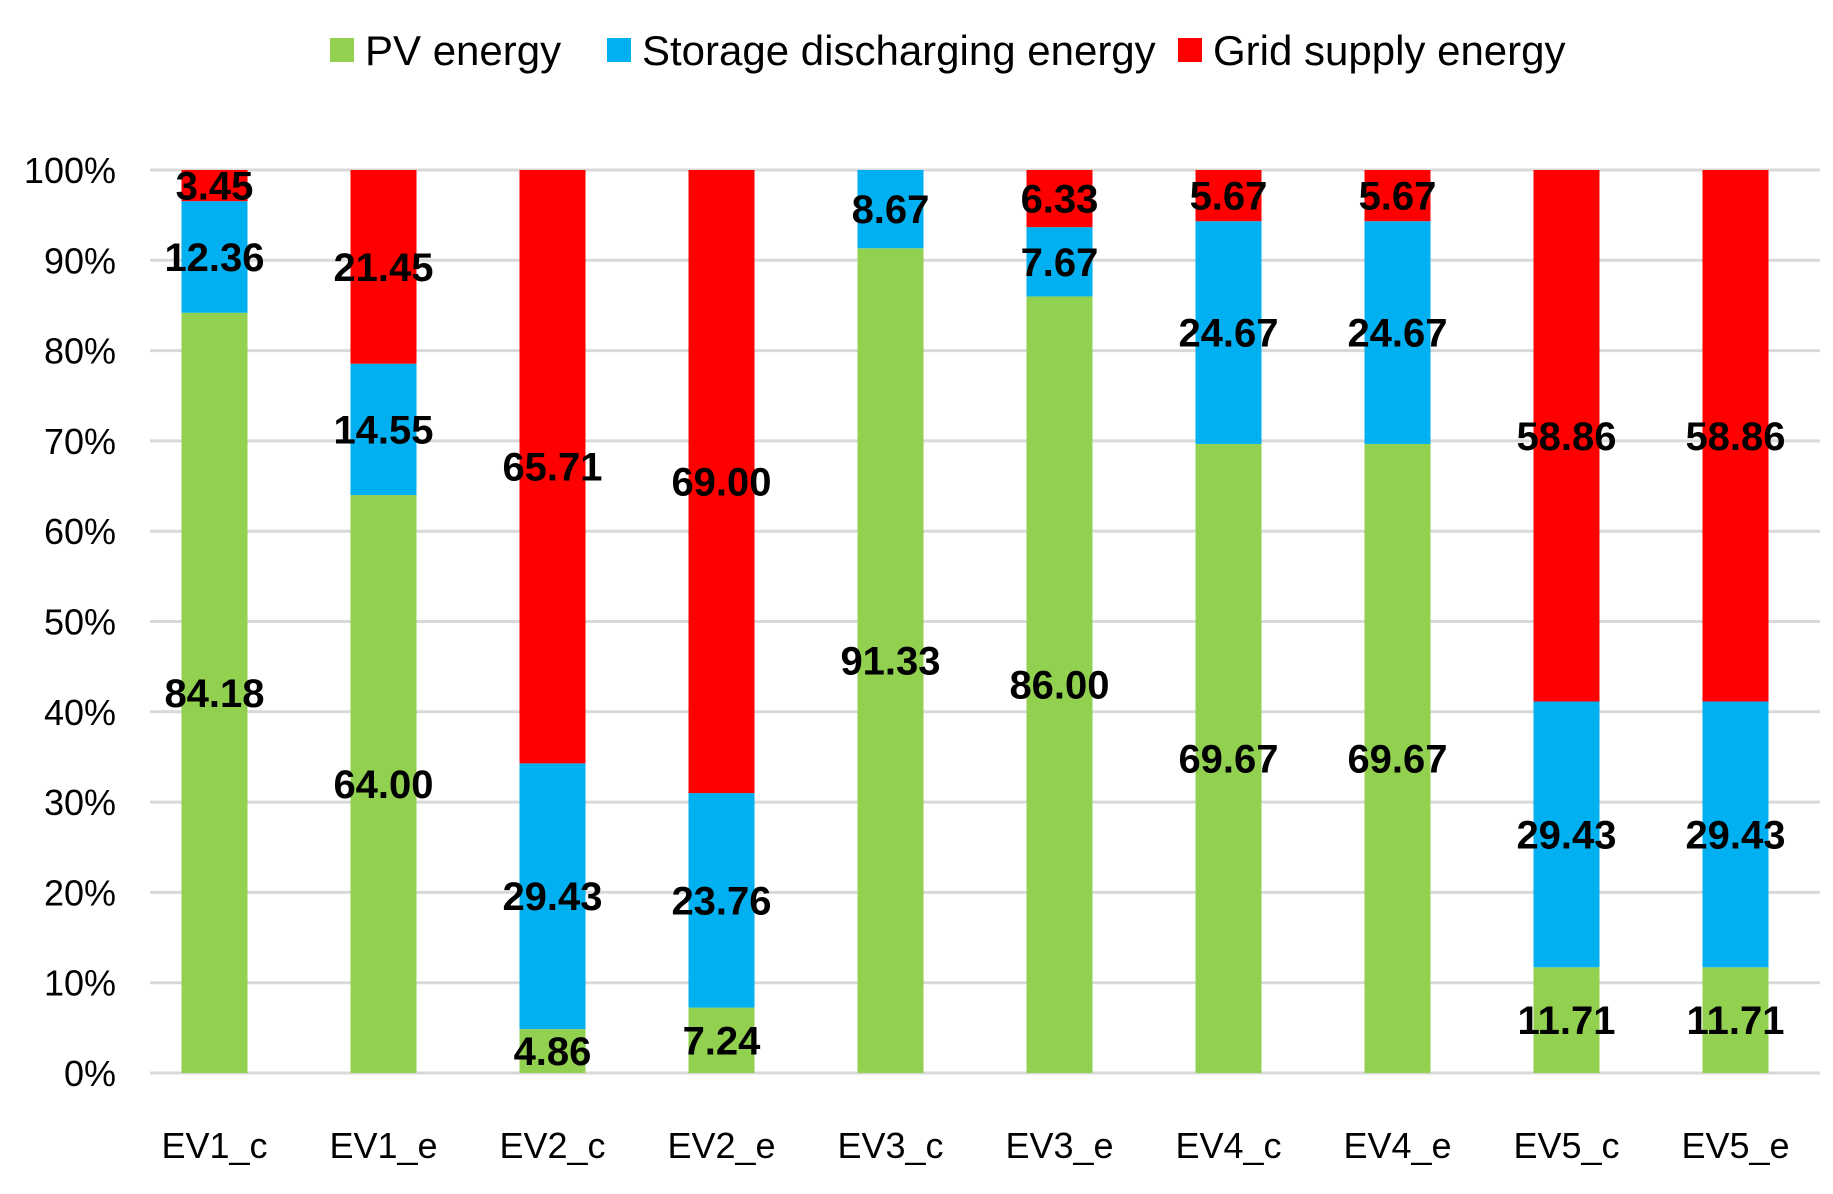 This screenshot has width=1833, height=1194. I want to click on x-tick-label: EV4_e, so click(1397, 1145).